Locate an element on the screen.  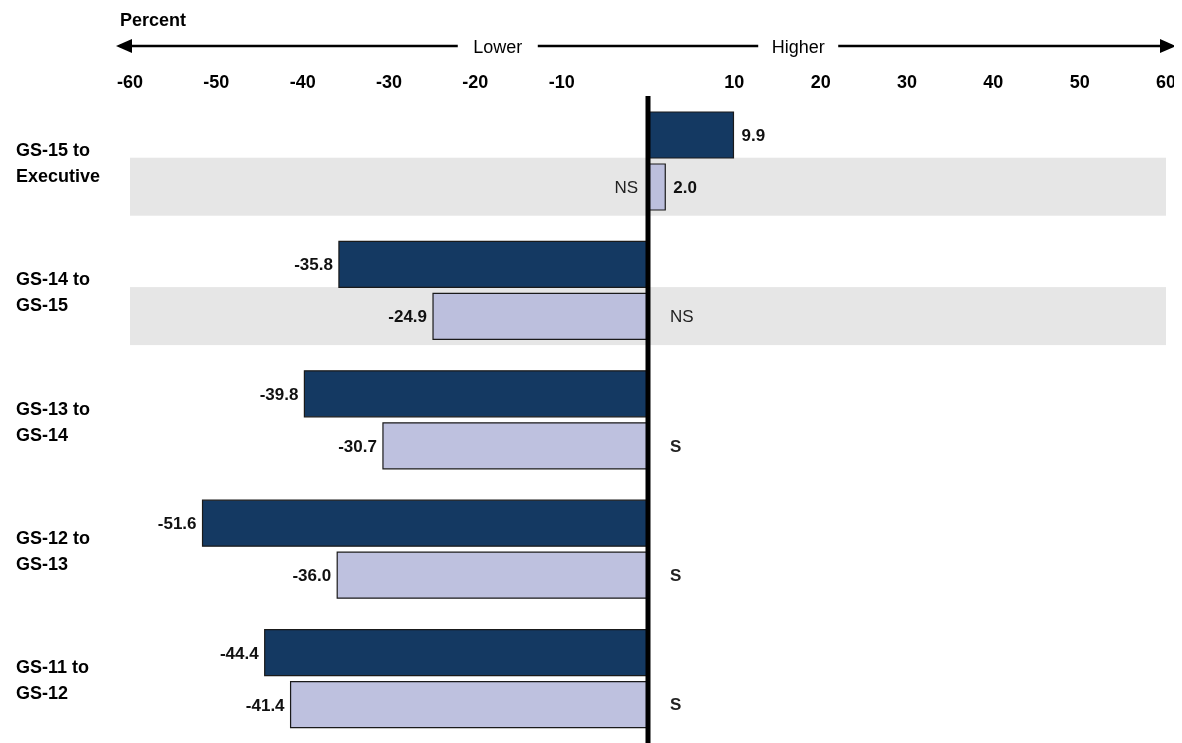
data-label: 2.0 is located at coordinates (685, 187).